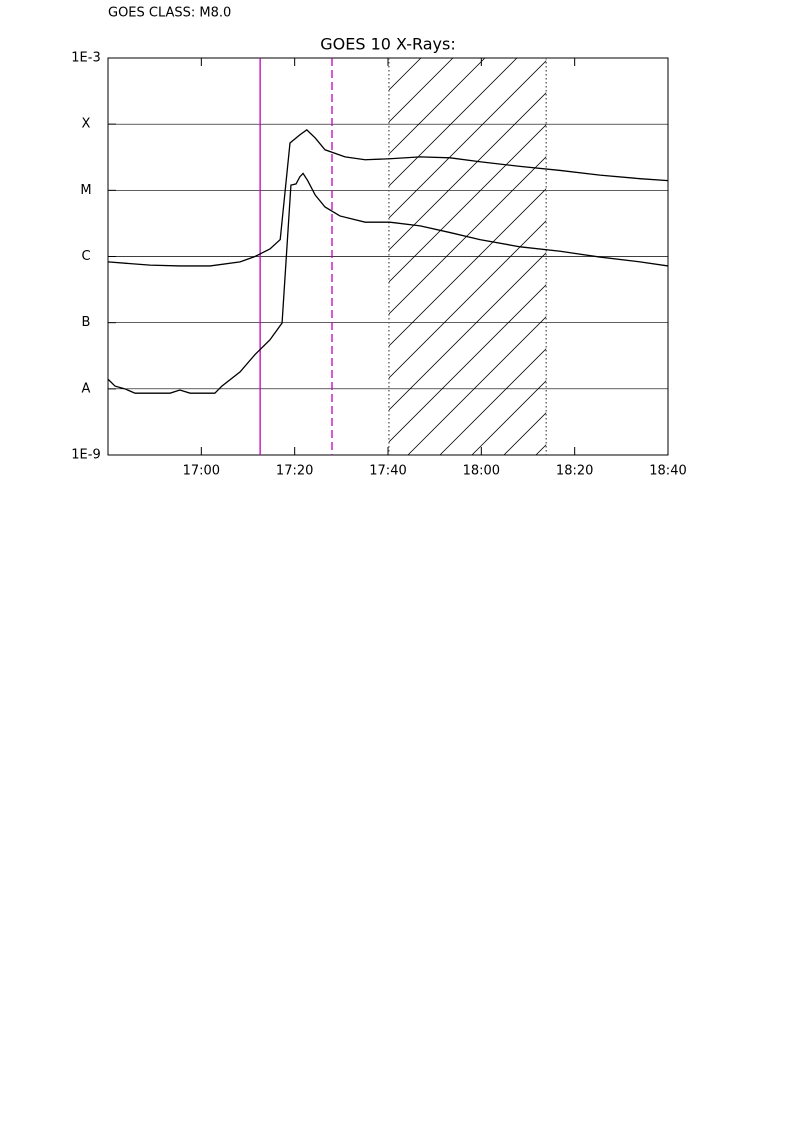  What do you see at coordinates (388, 44) in the screenshot?
I see `chart-title: GOES 10 X-Rays:` at bounding box center [388, 44].